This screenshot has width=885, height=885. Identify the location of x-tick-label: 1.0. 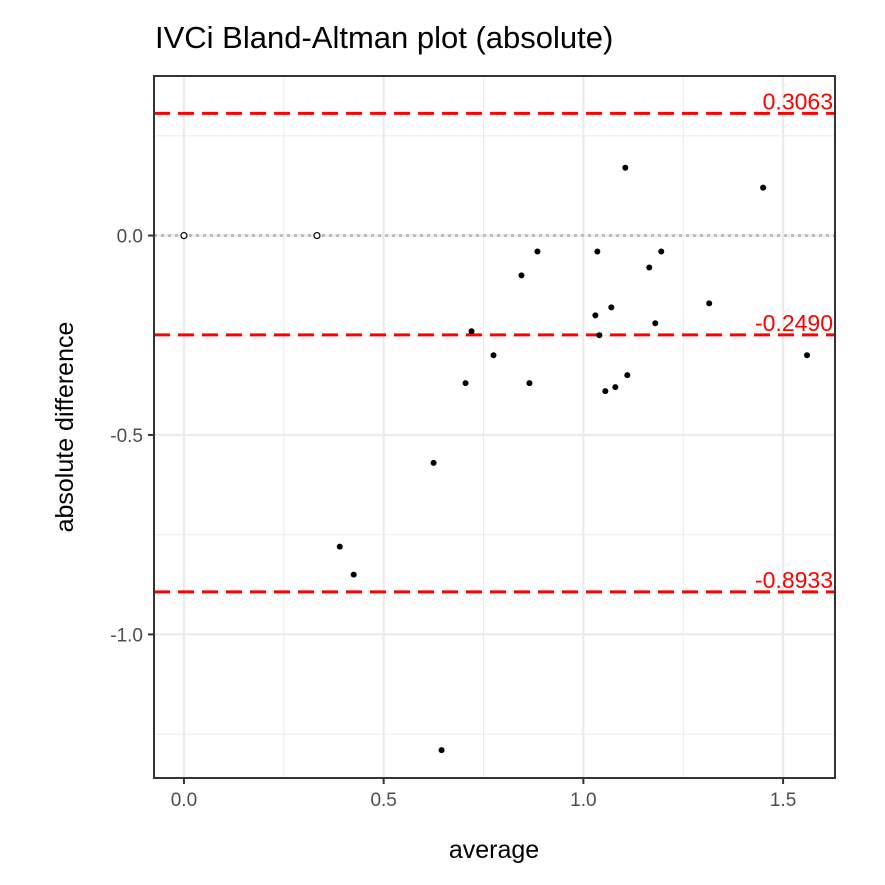
(583, 800).